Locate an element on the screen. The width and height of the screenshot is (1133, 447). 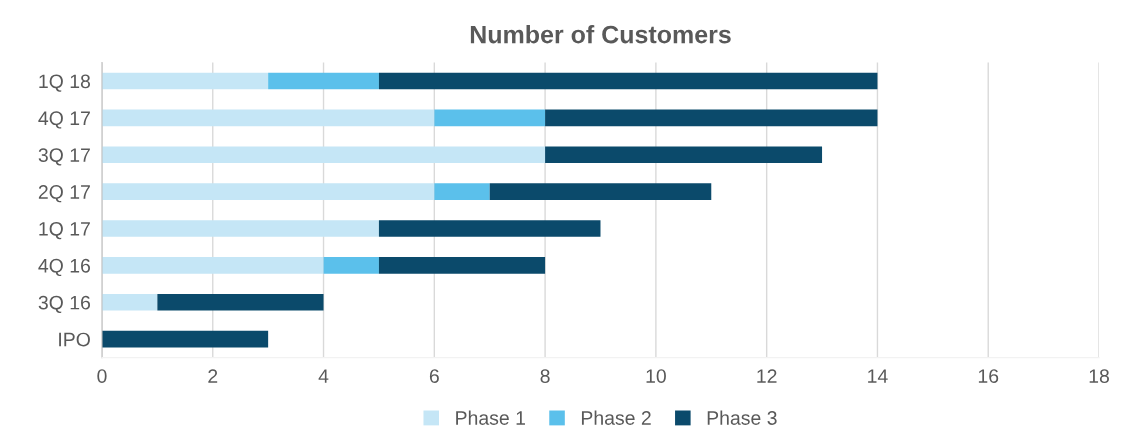
y-tick-label: 4Q 16 is located at coordinates (64, 267).